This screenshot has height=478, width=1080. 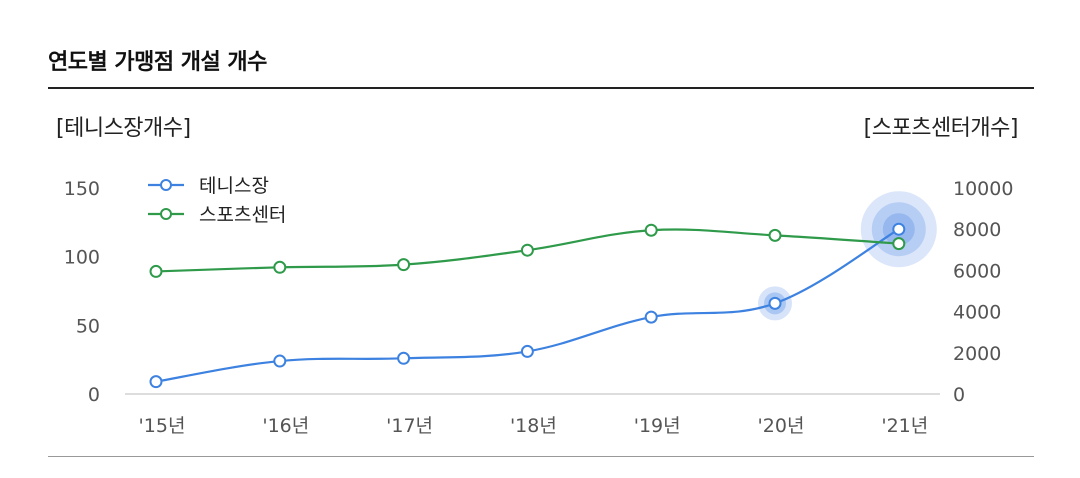 What do you see at coordinates (904, 426) in the screenshot?
I see `x-tick-label: '21년` at bounding box center [904, 426].